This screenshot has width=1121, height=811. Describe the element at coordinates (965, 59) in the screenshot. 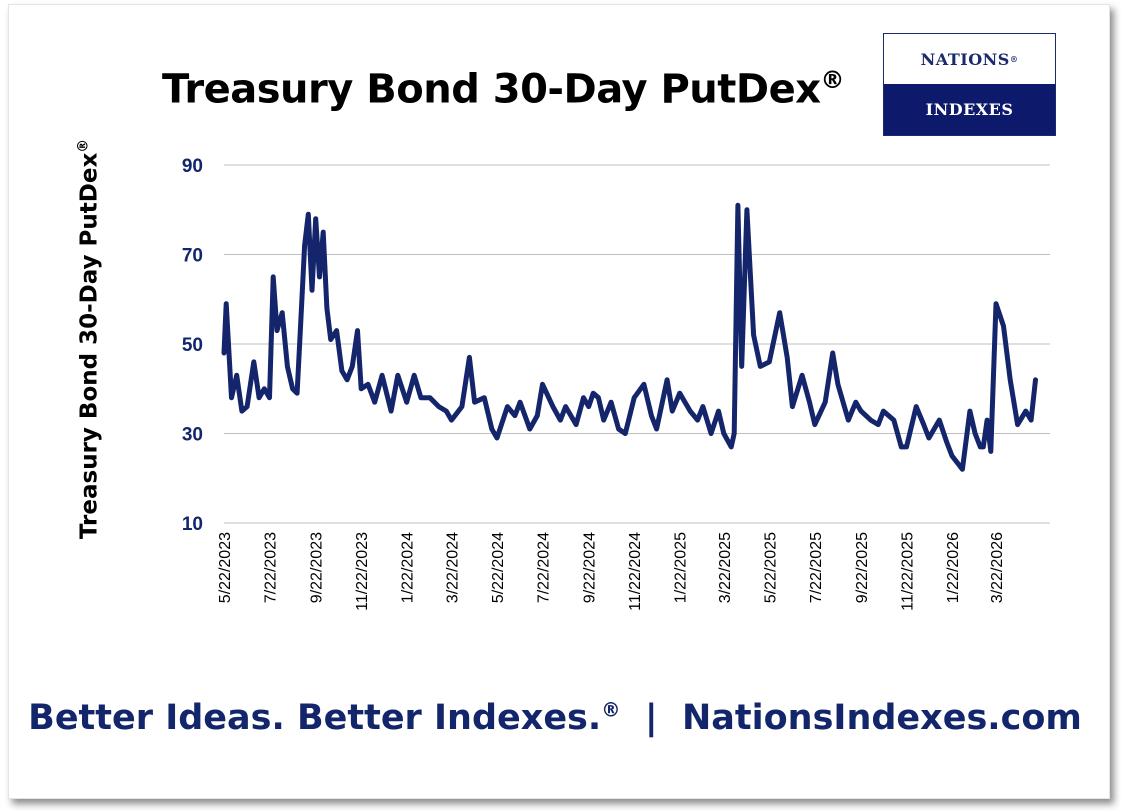

I see `logo-top-text: NATIONS` at that location.